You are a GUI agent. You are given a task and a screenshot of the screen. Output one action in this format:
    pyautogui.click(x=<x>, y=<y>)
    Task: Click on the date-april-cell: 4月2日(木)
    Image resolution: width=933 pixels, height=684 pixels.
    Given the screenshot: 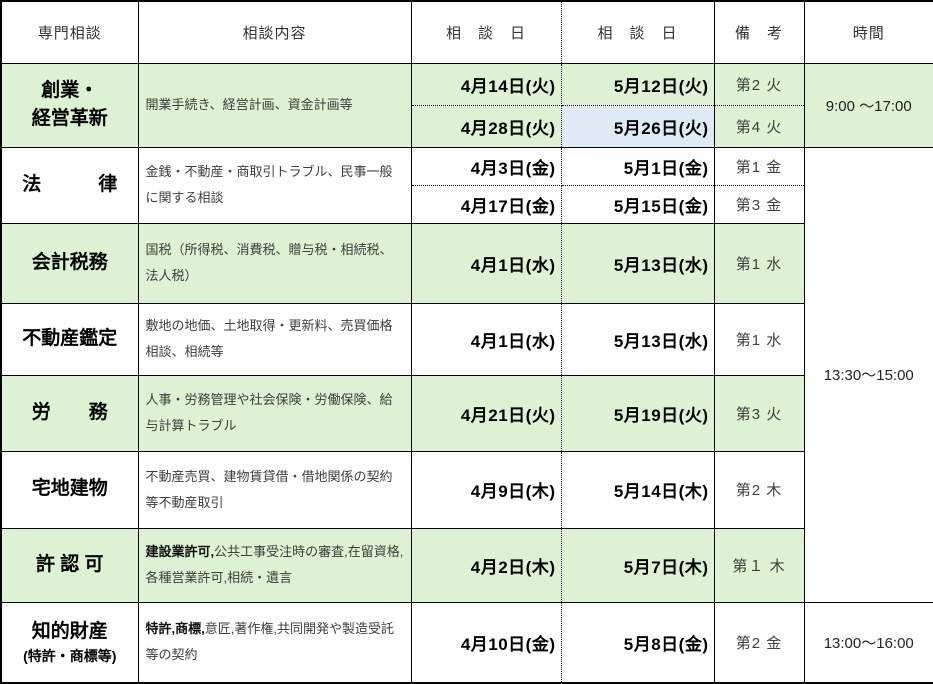 What is the action you would take?
    pyautogui.click(x=486, y=565)
    